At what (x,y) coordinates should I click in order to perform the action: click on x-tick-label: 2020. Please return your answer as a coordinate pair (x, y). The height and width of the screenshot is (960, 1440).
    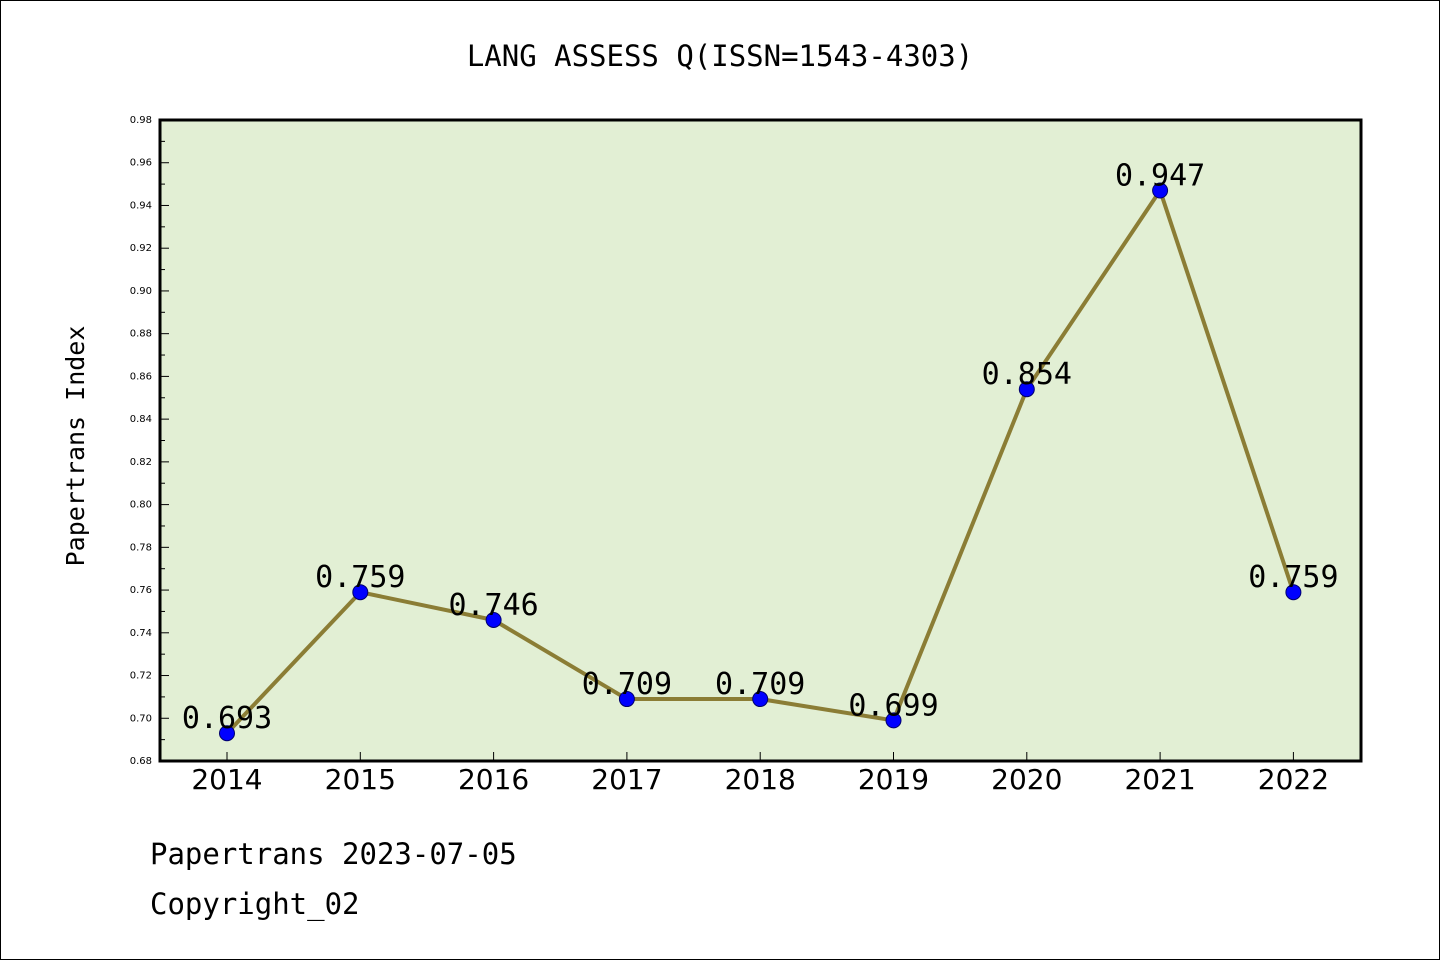
    Looking at the image, I should click on (1026, 779).